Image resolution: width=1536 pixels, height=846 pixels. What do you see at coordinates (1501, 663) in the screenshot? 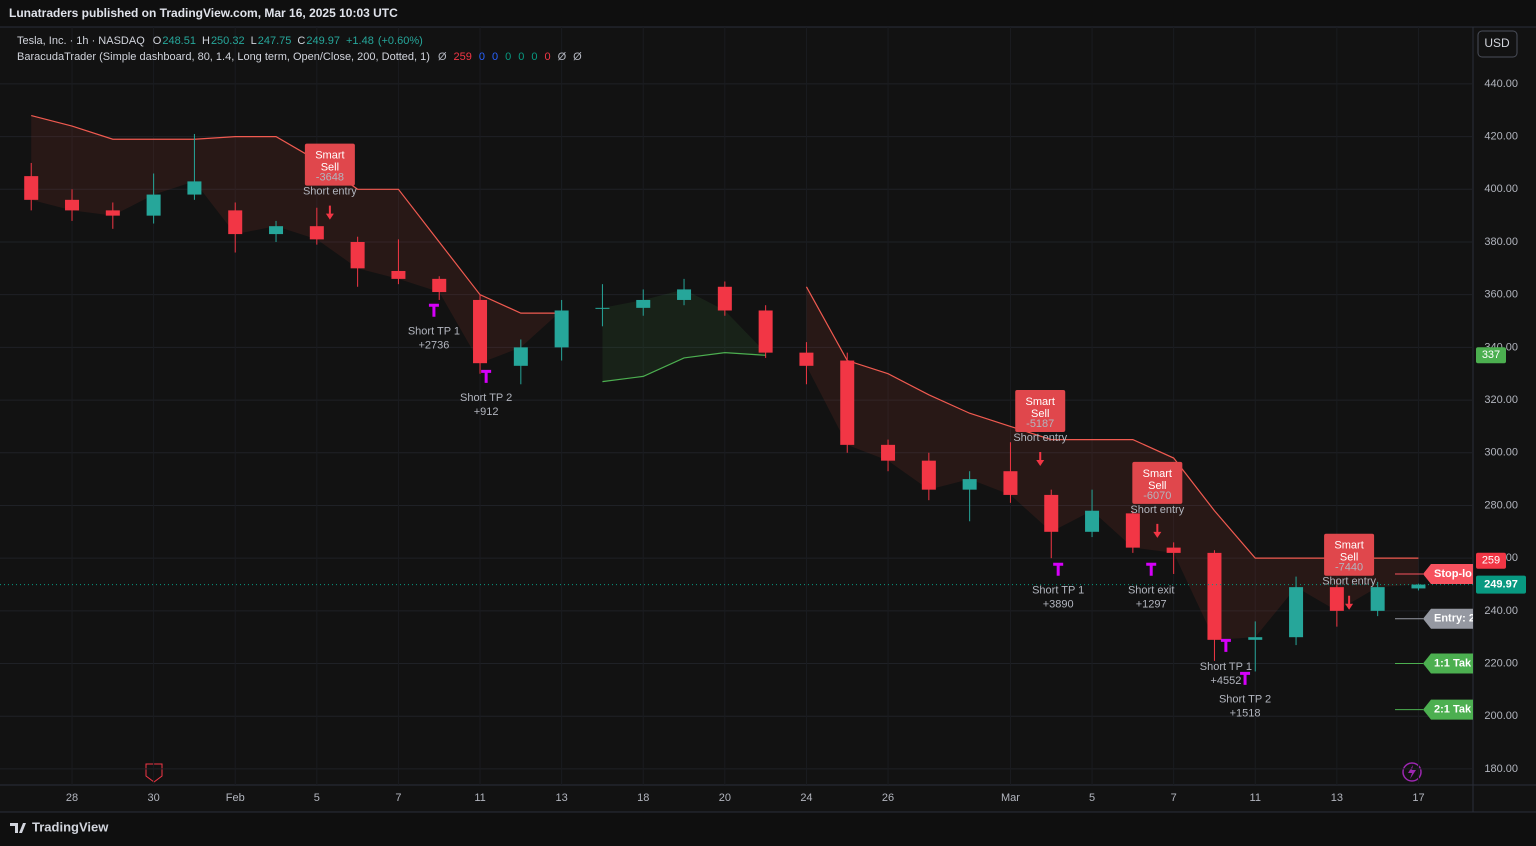
I see `y-tick-label: 220.00` at bounding box center [1501, 663].